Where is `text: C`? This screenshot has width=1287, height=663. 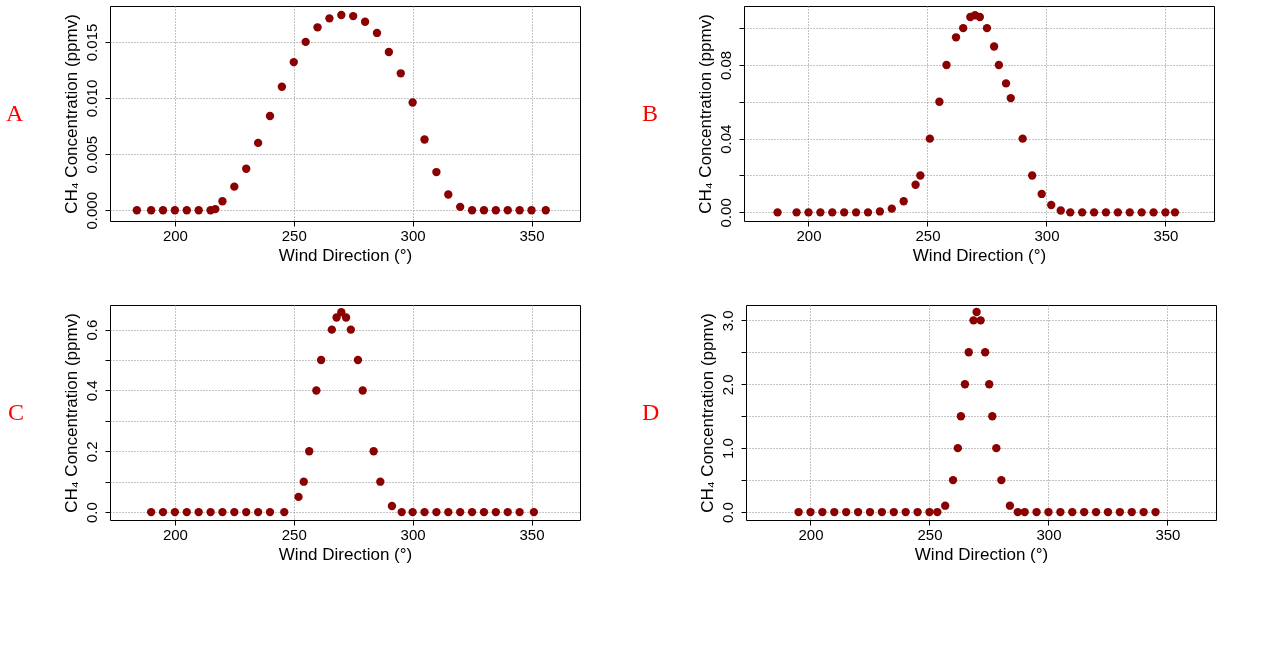
text: C is located at coordinates (15, 411).